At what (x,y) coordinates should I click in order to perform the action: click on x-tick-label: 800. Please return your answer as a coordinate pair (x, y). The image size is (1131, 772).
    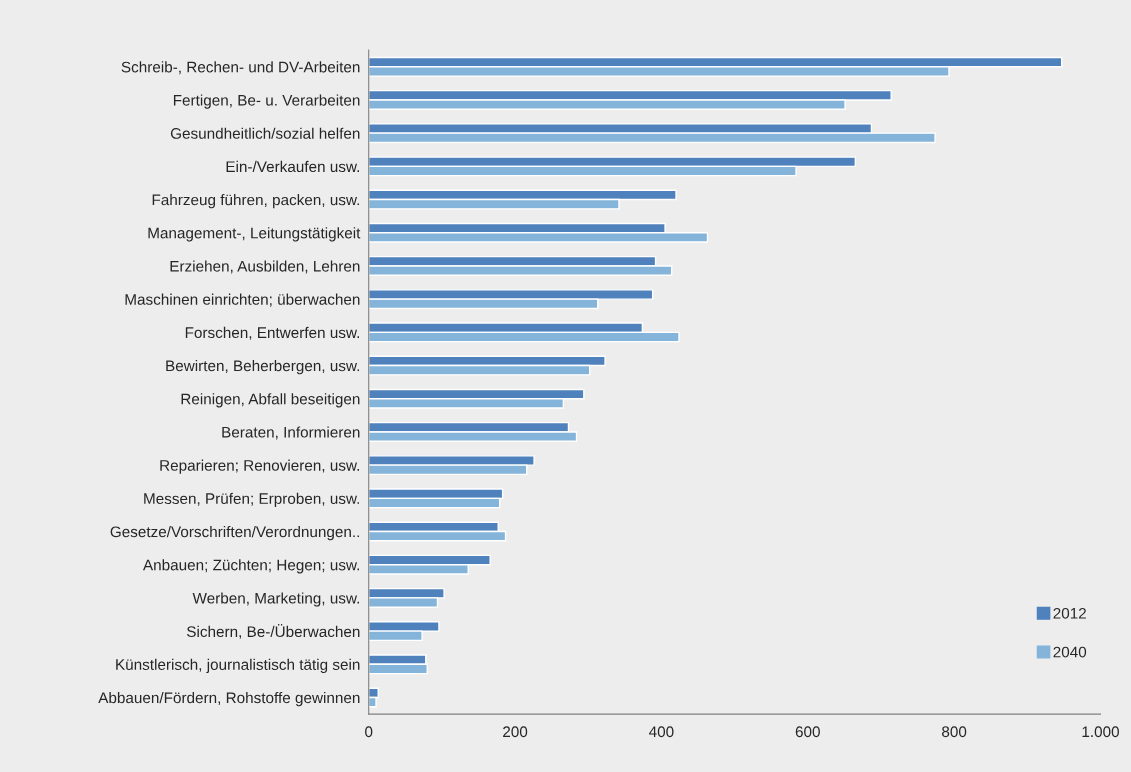
    Looking at the image, I should click on (954, 732).